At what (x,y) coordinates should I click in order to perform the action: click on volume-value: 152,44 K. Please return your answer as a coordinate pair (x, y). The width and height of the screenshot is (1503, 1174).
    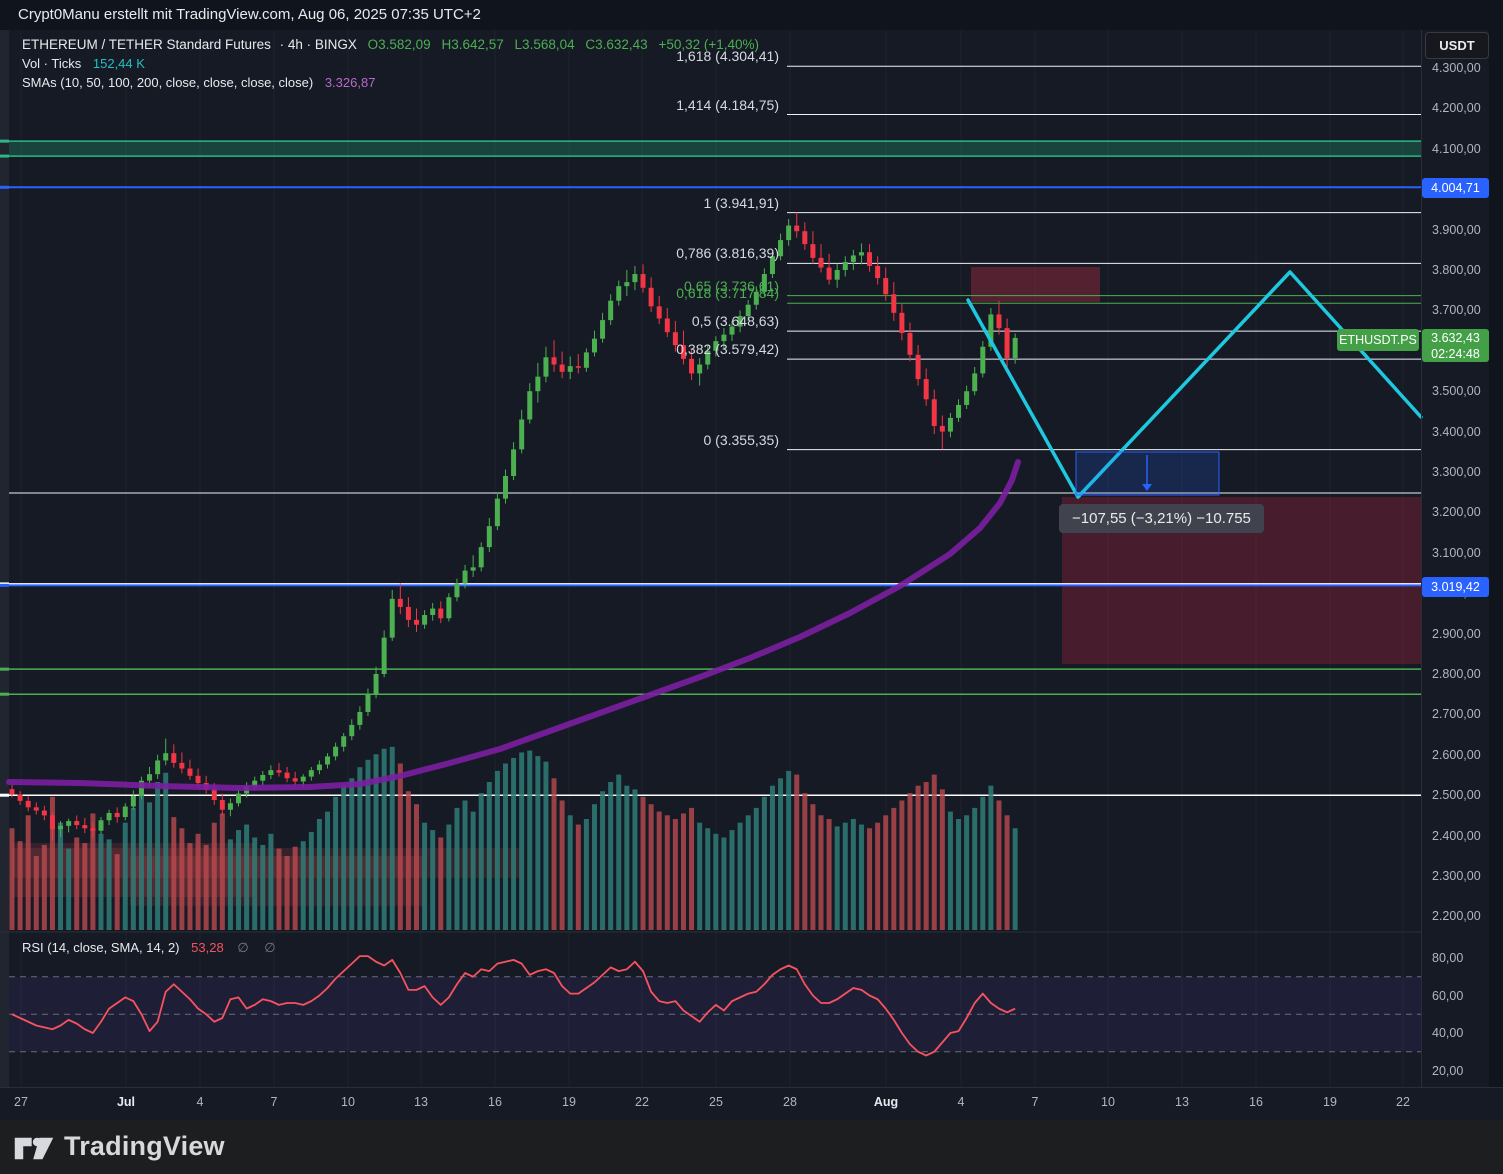
    Looking at the image, I should click on (118, 63).